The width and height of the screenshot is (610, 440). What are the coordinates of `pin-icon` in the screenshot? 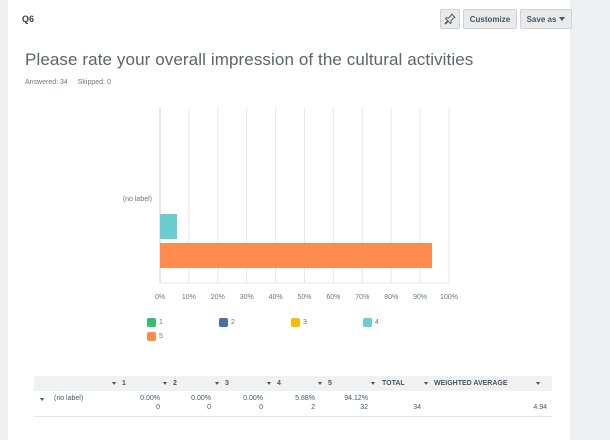 It's located at (450, 19).